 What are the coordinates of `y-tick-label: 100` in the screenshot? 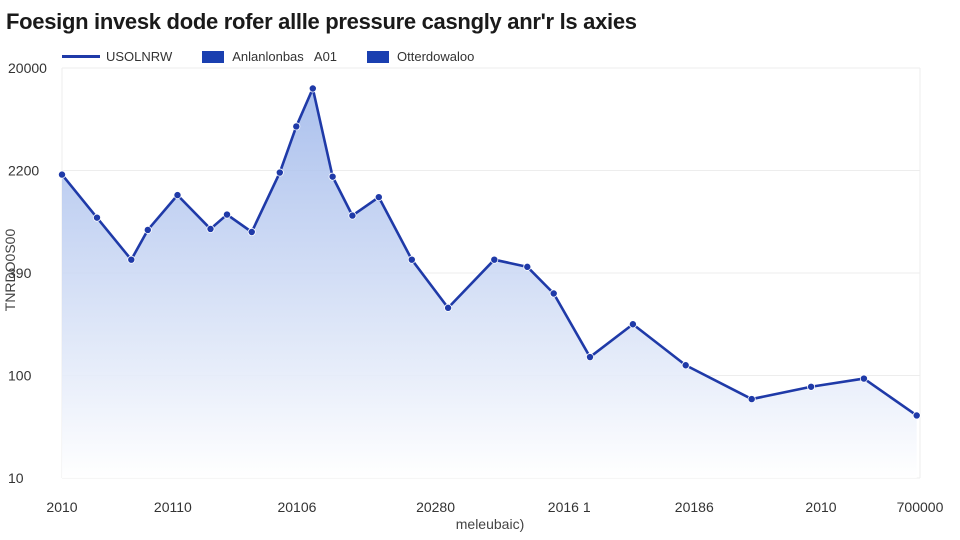 It's located at (20, 376).